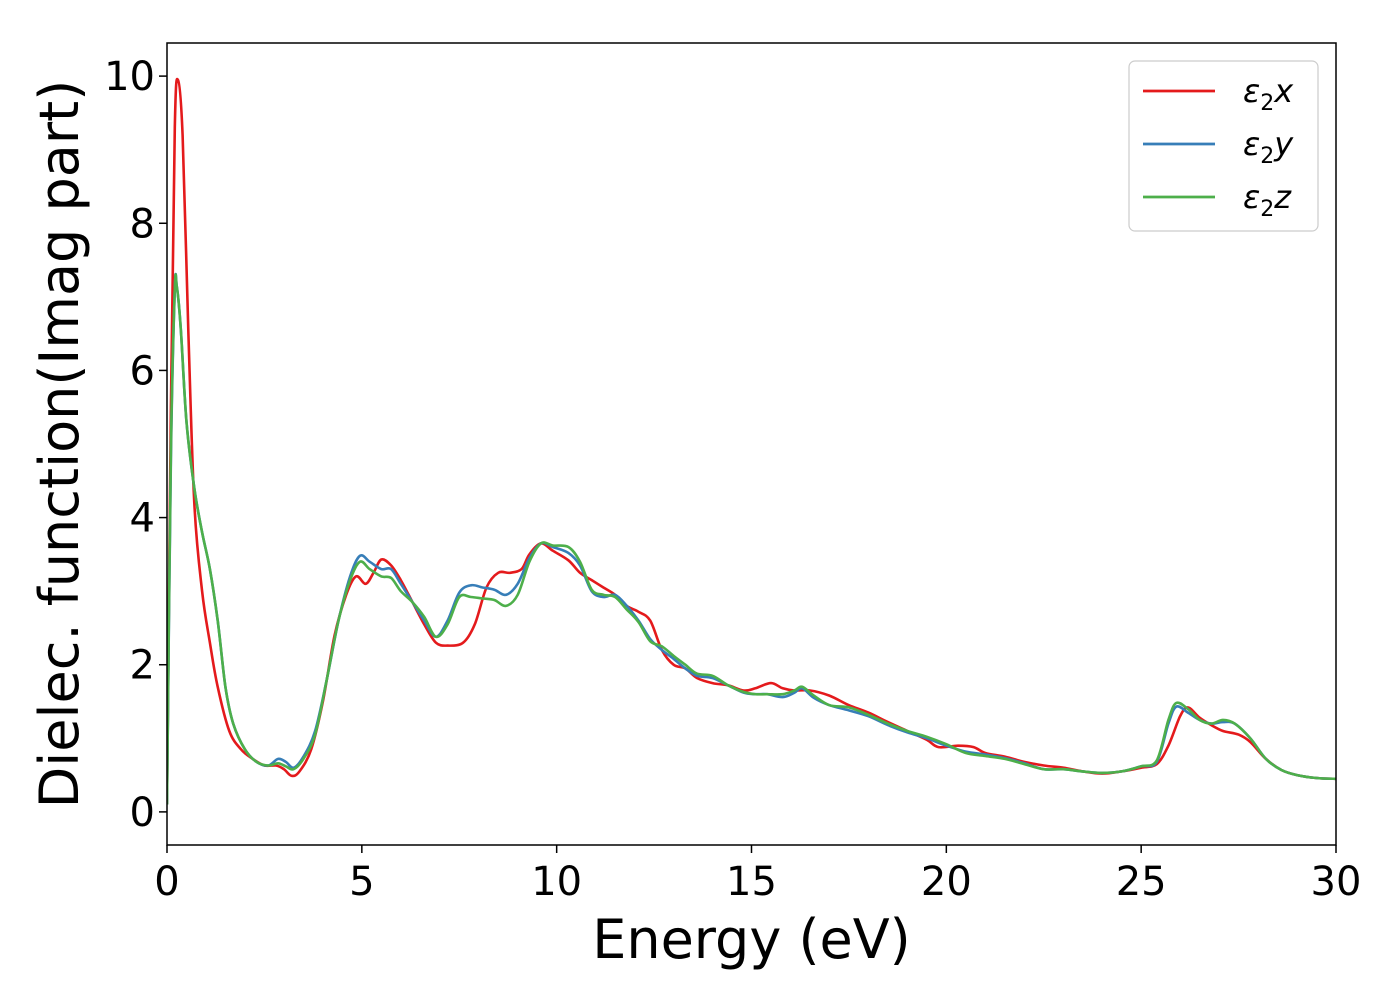 This screenshot has width=1400, height=1000. I want to click on x-tick-label: 25, so click(1141, 882).